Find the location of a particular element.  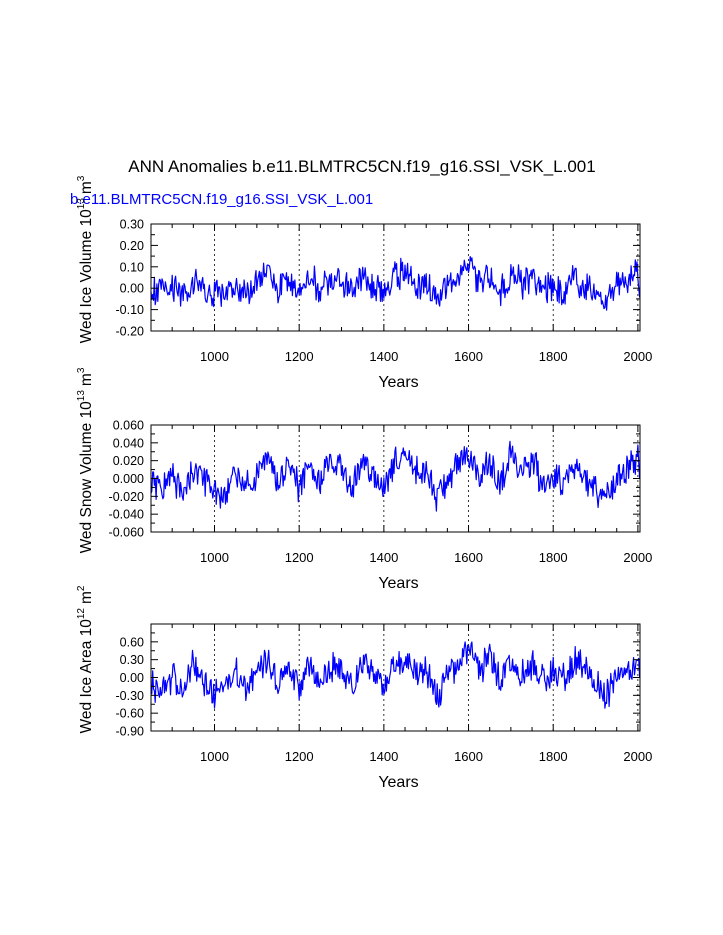

y-axis-label: Wed Snow Volume 1013 m3 is located at coordinates (85, 460).